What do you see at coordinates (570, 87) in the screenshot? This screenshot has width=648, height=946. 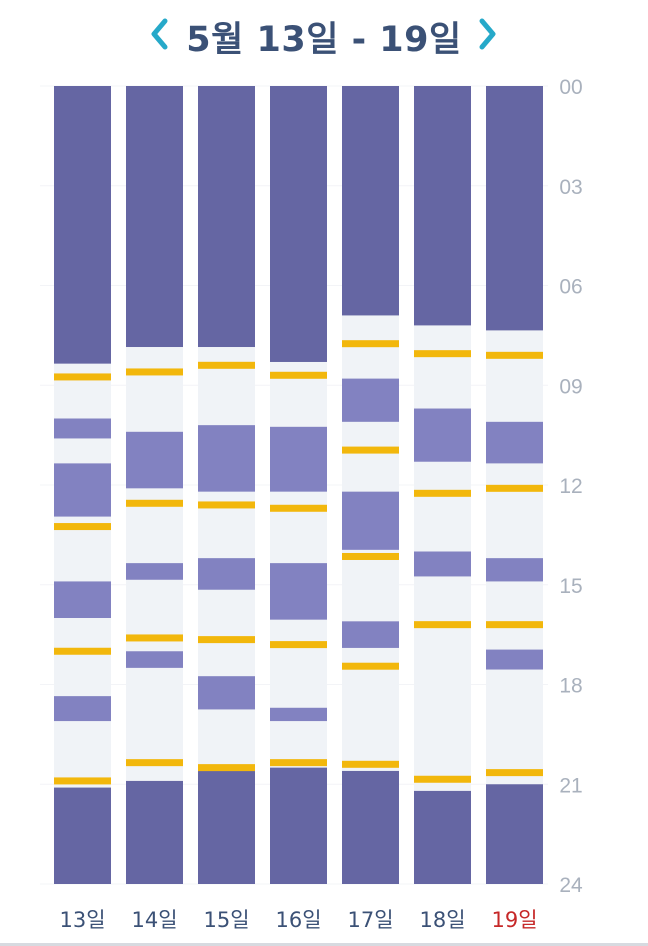 I see `y-tick-label: 00` at bounding box center [570, 87].